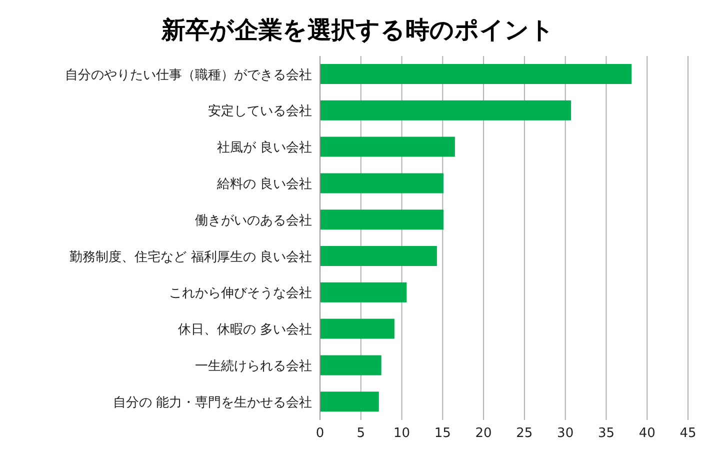  What do you see at coordinates (647, 434) in the screenshot?
I see `x-tick-label: 40` at bounding box center [647, 434].